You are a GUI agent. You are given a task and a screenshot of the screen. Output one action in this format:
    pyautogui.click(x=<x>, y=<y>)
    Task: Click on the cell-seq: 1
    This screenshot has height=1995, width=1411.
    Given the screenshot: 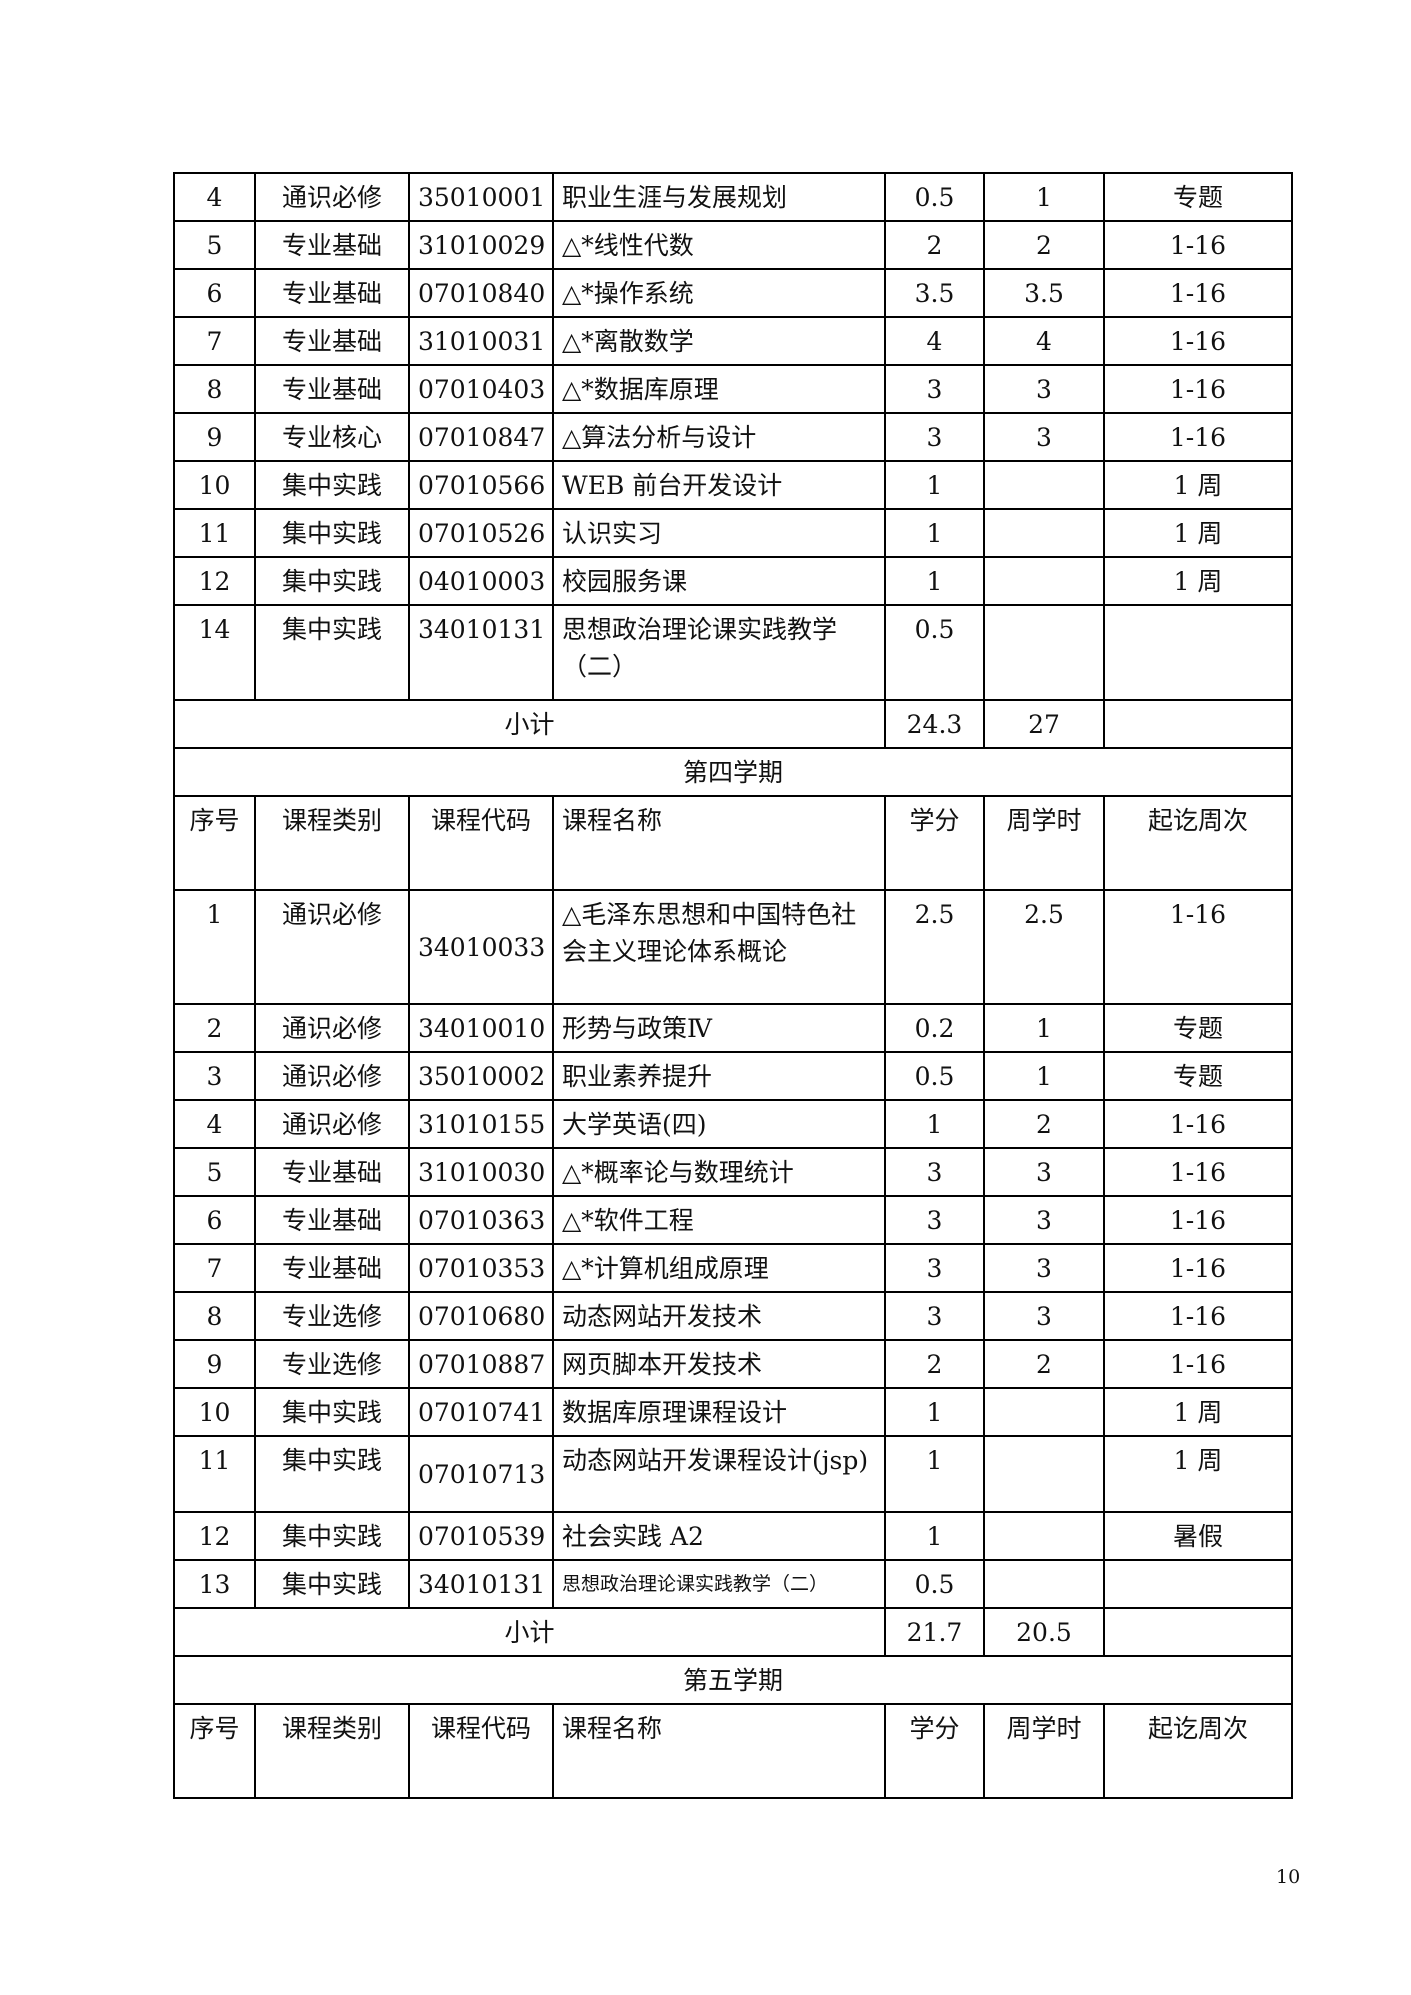 What is the action you would take?
    pyautogui.click(x=214, y=947)
    